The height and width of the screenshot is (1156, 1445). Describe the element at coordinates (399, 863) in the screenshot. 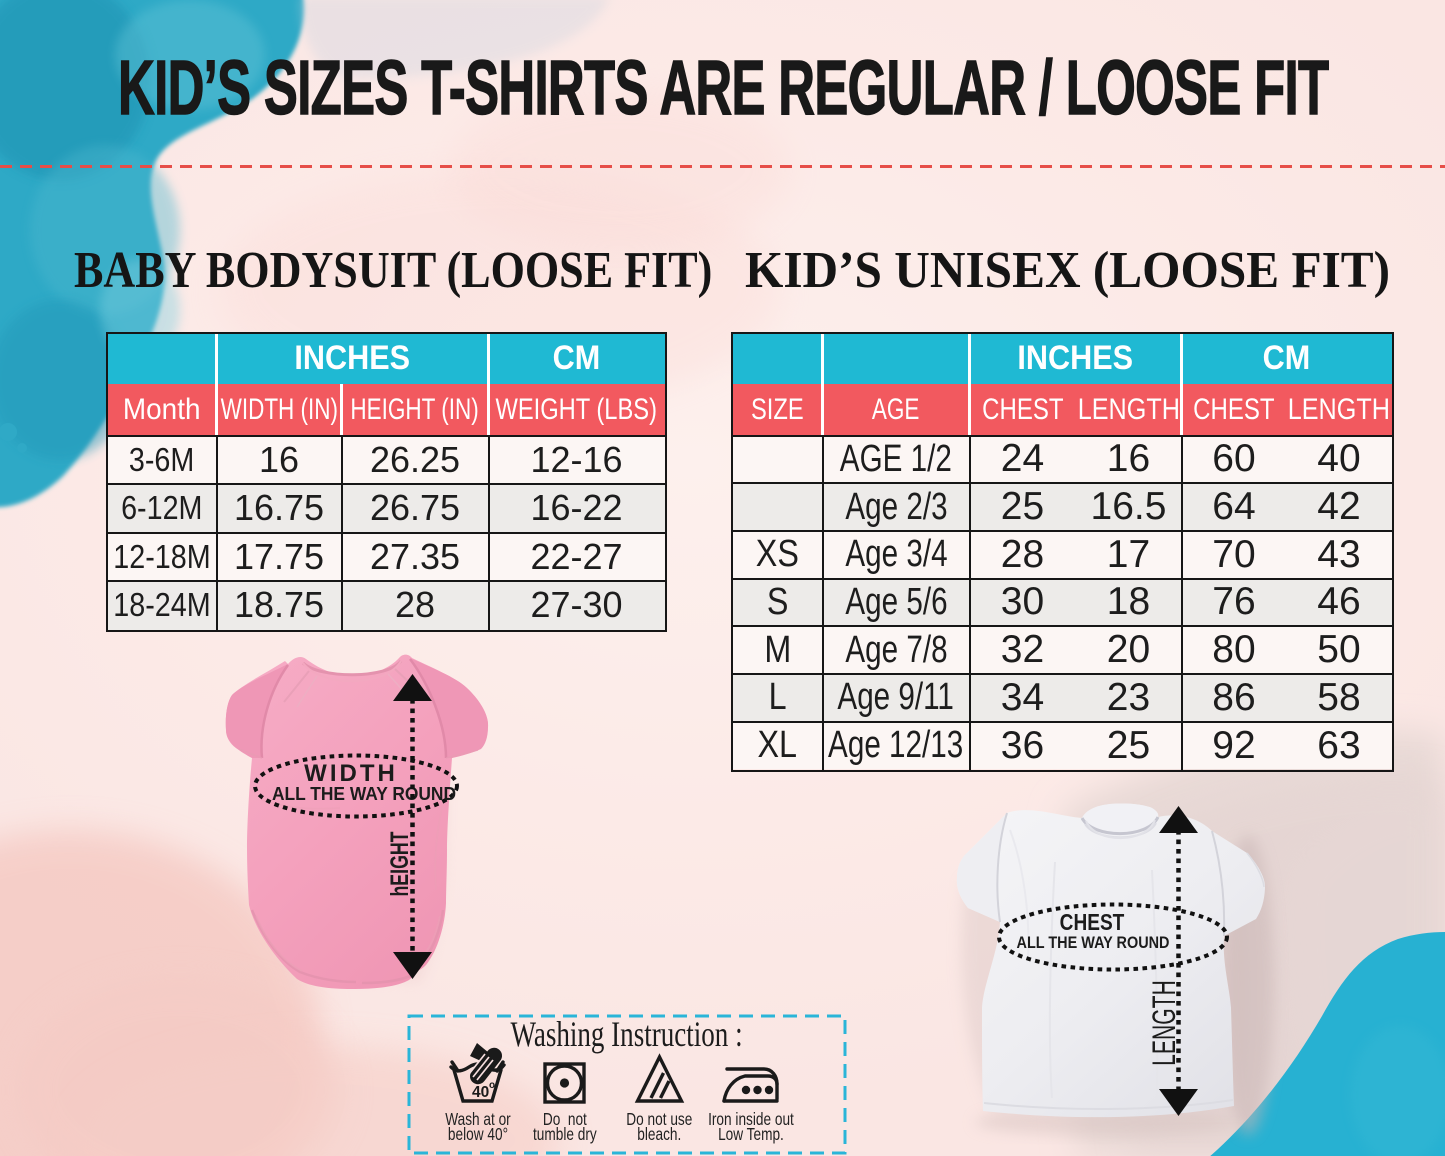

I see `svg-text: hEIGHT` at that location.